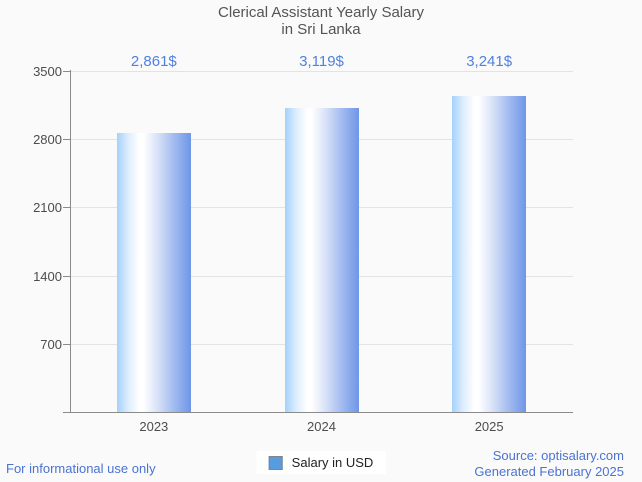 The height and width of the screenshot is (482, 642). I want to click on x-axis-label: 2024, so click(321, 426).